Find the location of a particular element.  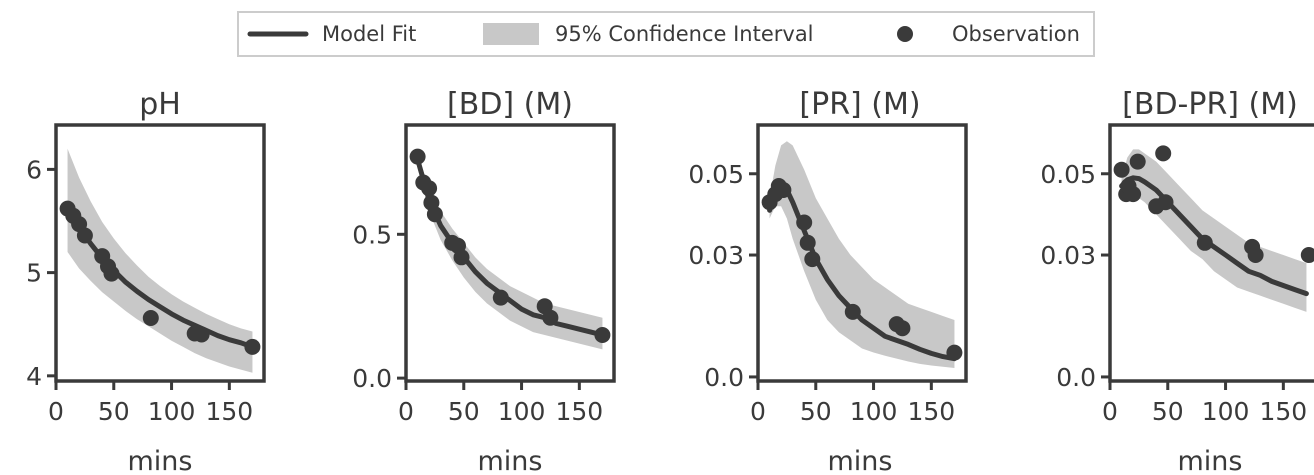

y-tick-label: 4 is located at coordinates (34, 376).